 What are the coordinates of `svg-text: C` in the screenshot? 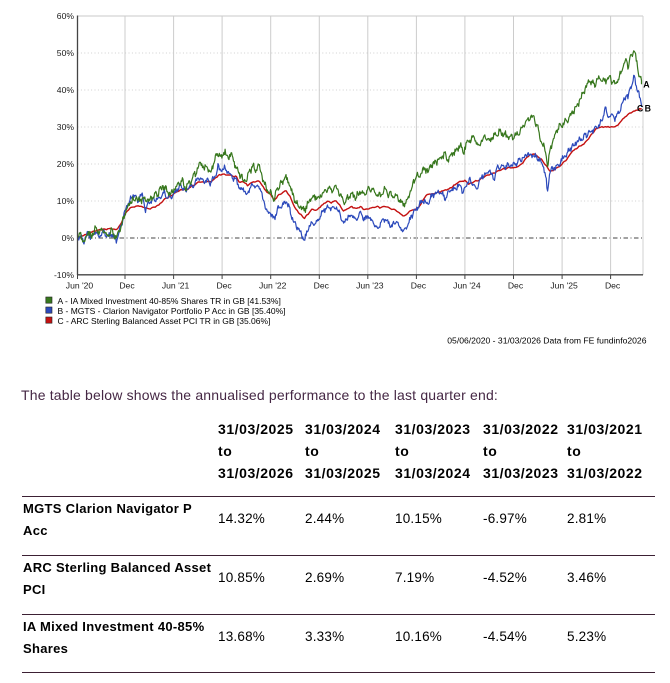 It's located at (640, 108).